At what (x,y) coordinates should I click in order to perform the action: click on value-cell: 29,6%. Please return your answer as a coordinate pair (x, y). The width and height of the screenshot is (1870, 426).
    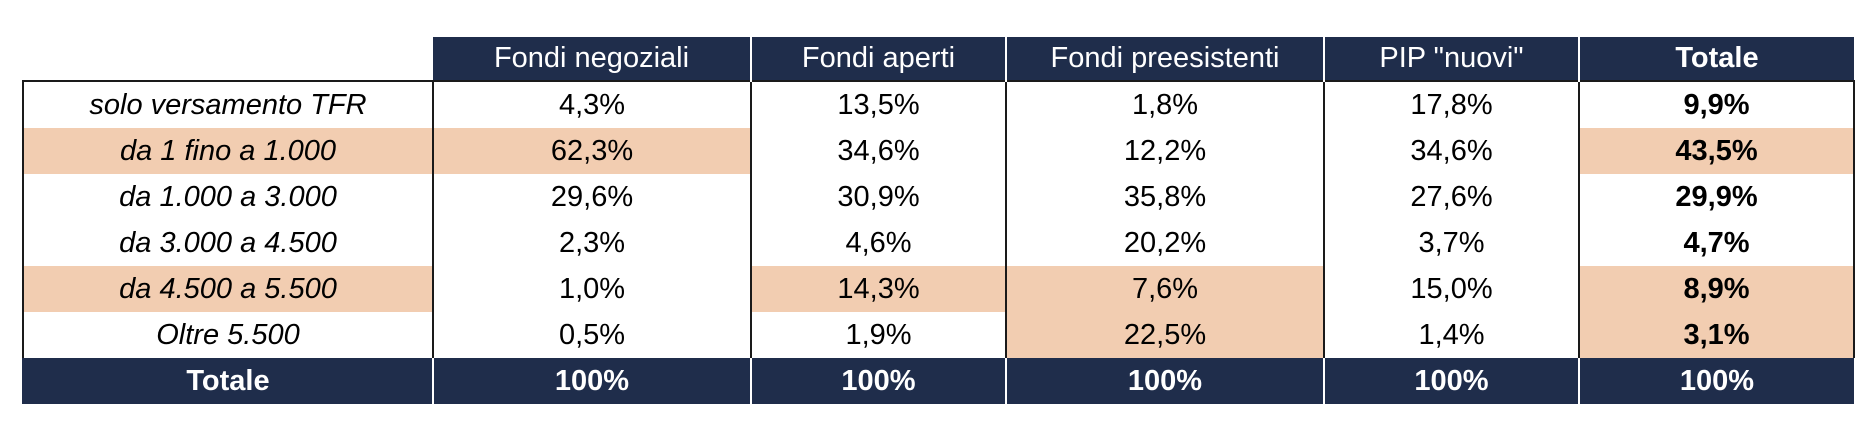
    Looking at the image, I should click on (592, 197).